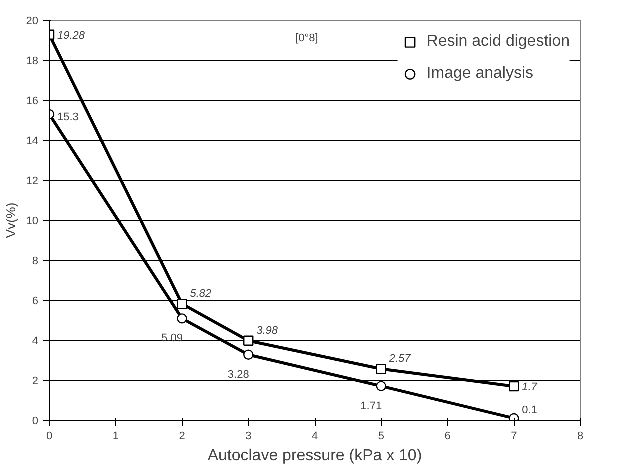 This screenshot has width=624, height=471. What do you see at coordinates (32, 182) in the screenshot?
I see `y-tick-label: 12` at bounding box center [32, 182].